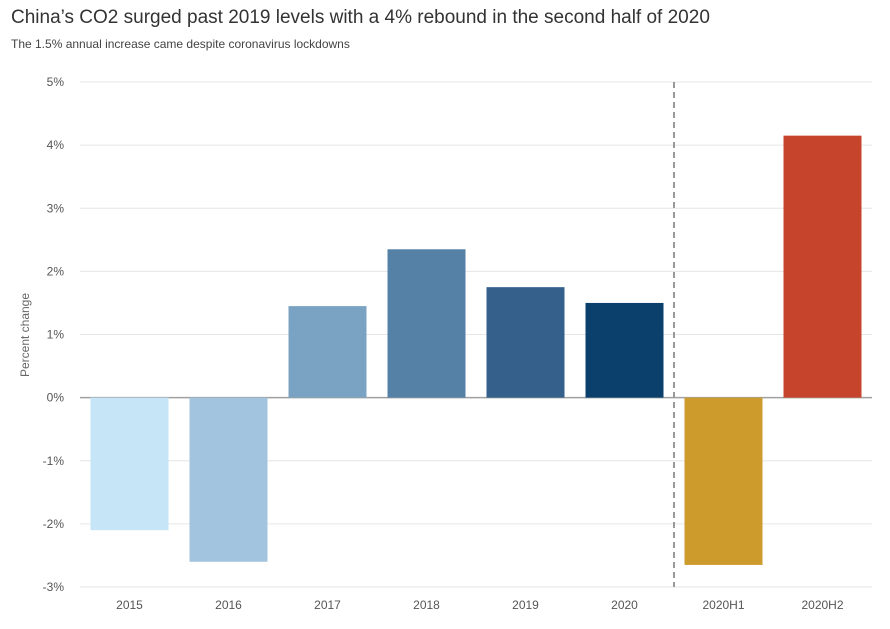 The height and width of the screenshot is (629, 890). What do you see at coordinates (426, 323) in the screenshot?
I see `bar-2018` at bounding box center [426, 323].